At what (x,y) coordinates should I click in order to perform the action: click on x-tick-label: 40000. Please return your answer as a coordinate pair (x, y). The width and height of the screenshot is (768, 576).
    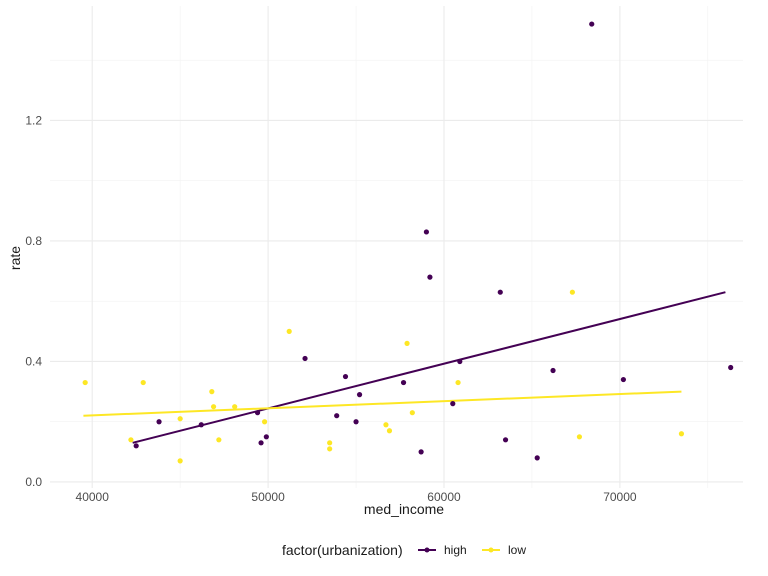
    Looking at the image, I should click on (93, 497).